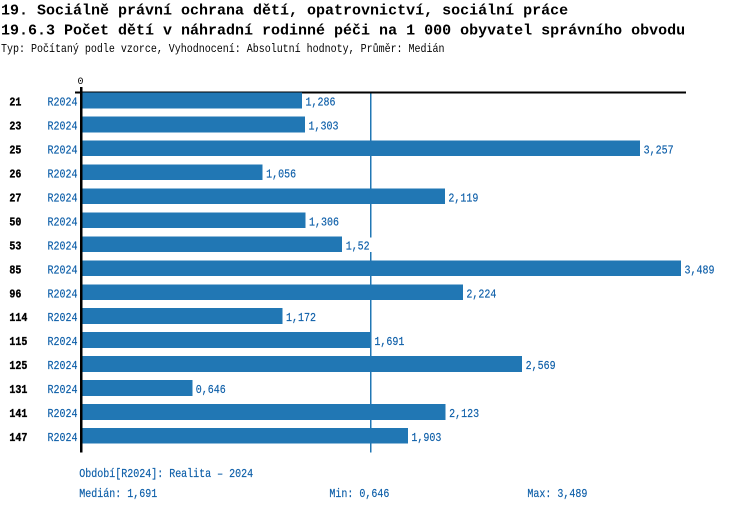  Describe the element at coordinates (700, 271) in the screenshot. I see `svg-text: 3,489` at that location.